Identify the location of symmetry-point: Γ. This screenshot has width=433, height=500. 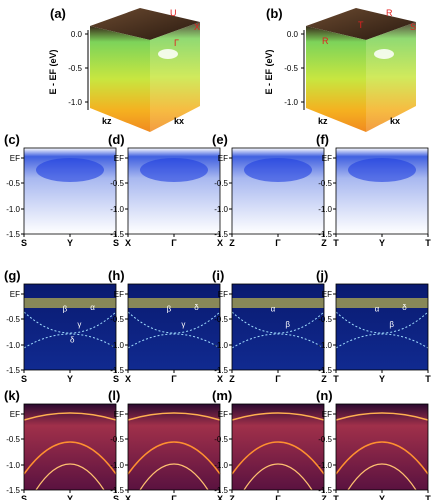
(176, 43).